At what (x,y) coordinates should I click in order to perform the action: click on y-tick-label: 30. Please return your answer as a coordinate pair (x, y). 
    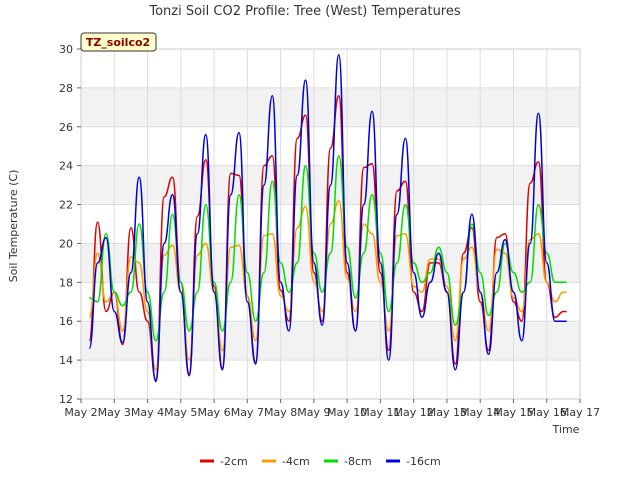
    Looking at the image, I should click on (66, 49).